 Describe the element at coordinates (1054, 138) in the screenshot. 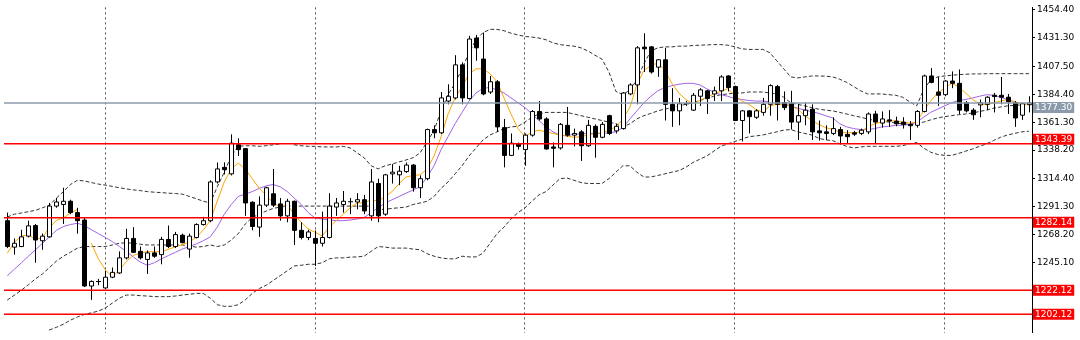

I see `ref-line-label: 1343.39` at that location.